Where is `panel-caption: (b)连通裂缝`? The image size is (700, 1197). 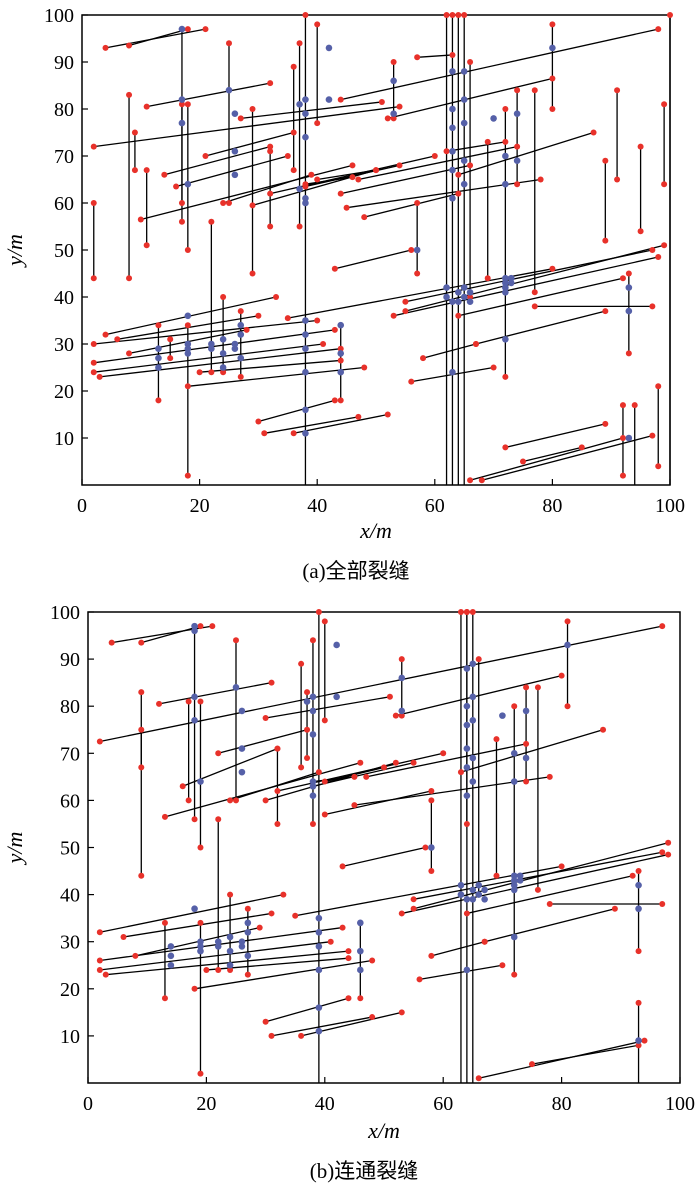 panel-caption: (b)连通裂缝 is located at coordinates (364, 1171).